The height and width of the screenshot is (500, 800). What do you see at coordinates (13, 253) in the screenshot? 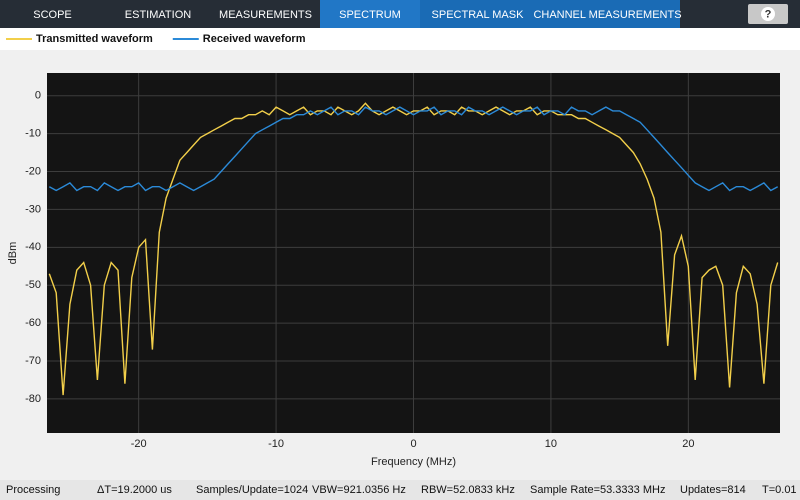
I see `y-axis-label: dBm` at bounding box center [13, 253].